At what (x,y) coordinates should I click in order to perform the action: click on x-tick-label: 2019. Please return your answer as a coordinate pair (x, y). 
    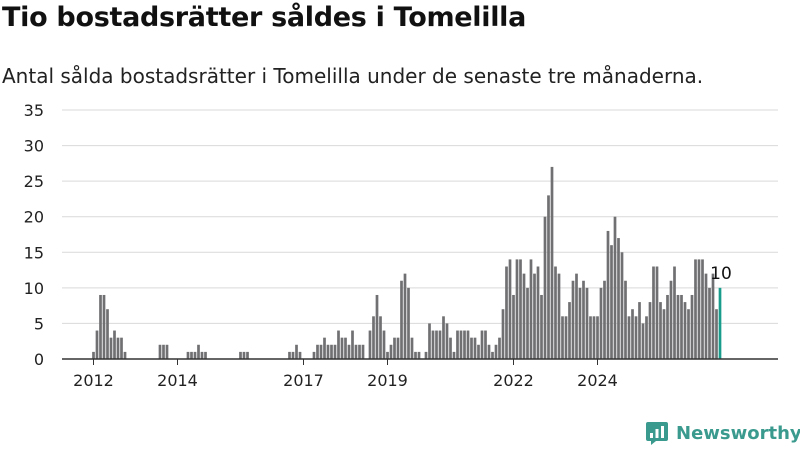
    Looking at the image, I should click on (387, 380).